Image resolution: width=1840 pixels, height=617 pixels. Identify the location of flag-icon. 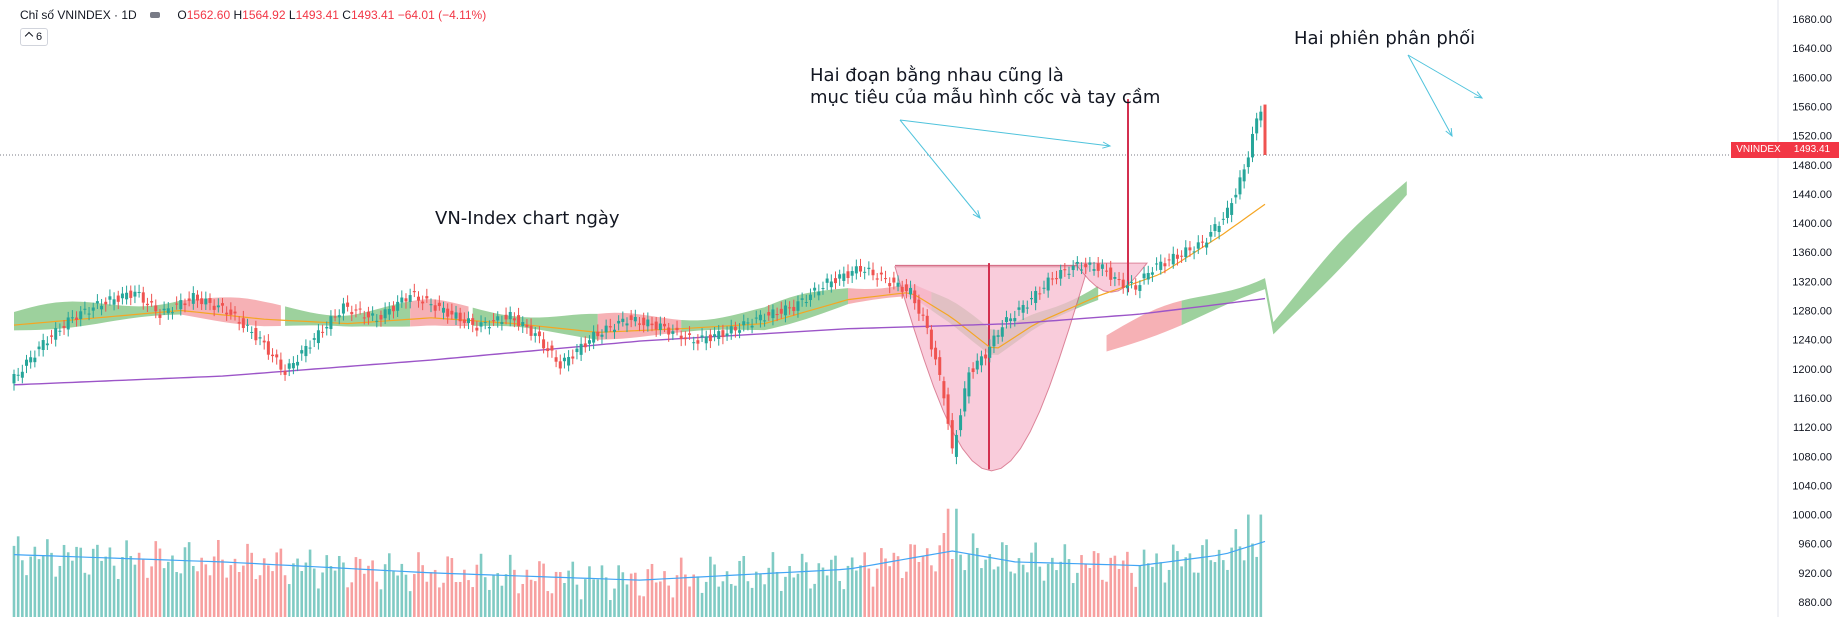
(155, 15).